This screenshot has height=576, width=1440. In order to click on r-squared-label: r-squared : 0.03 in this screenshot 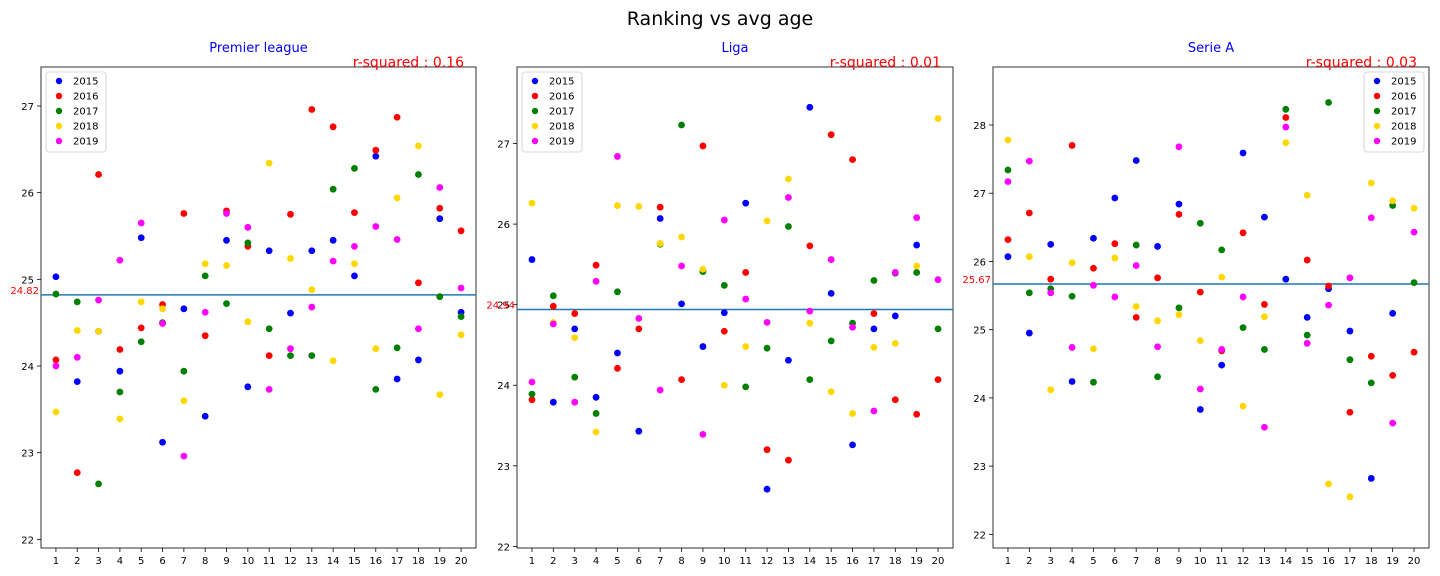, I will do `click(1361, 63)`.